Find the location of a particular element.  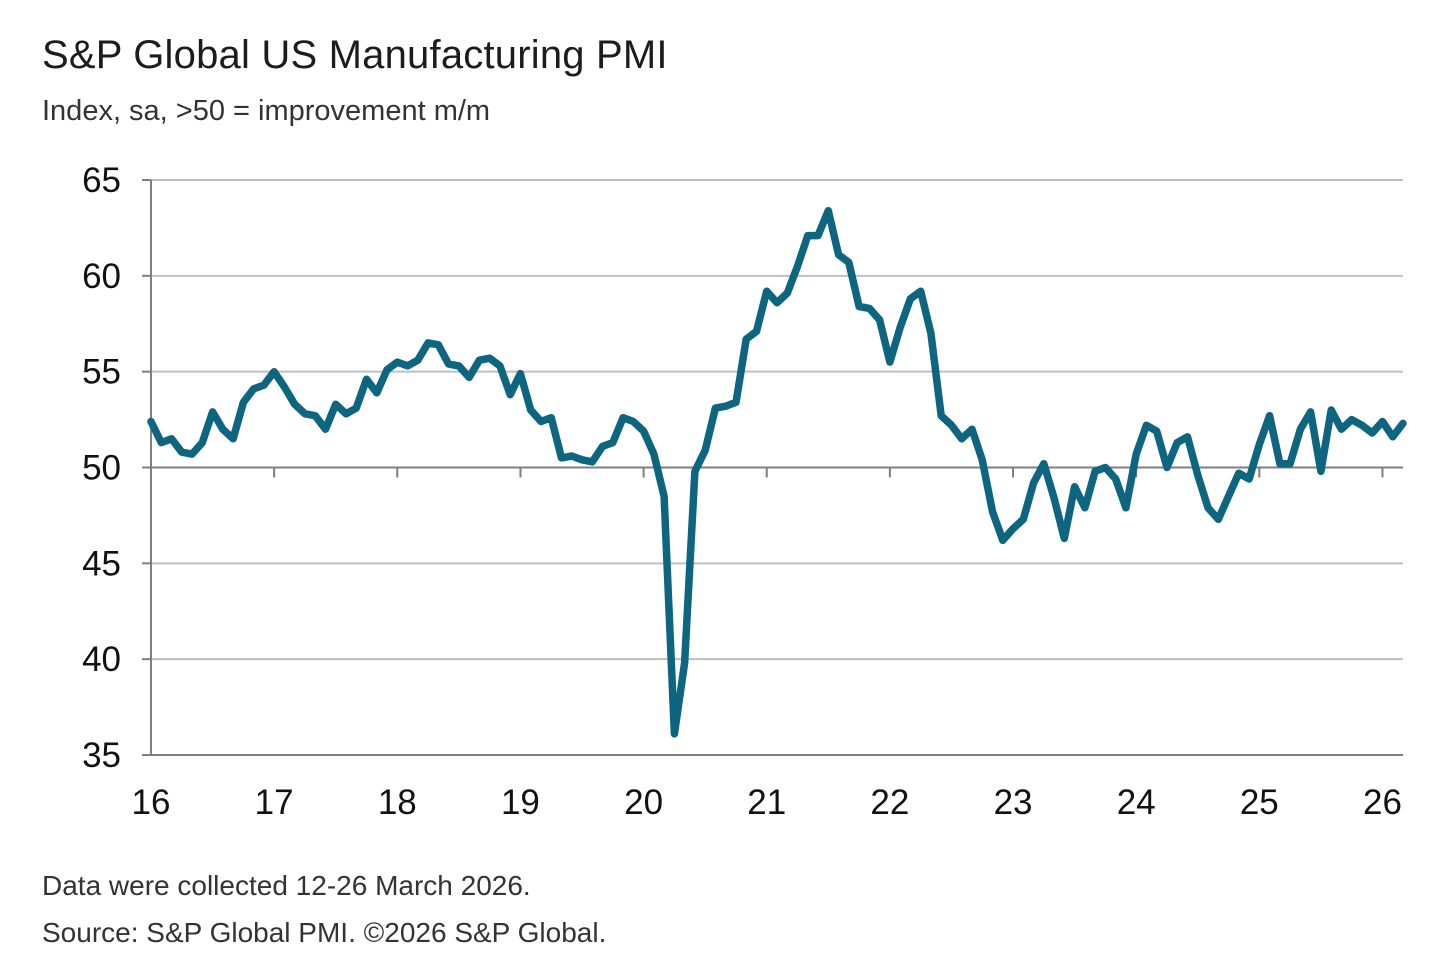

y-tick-label-65: 65 is located at coordinates (101, 180).